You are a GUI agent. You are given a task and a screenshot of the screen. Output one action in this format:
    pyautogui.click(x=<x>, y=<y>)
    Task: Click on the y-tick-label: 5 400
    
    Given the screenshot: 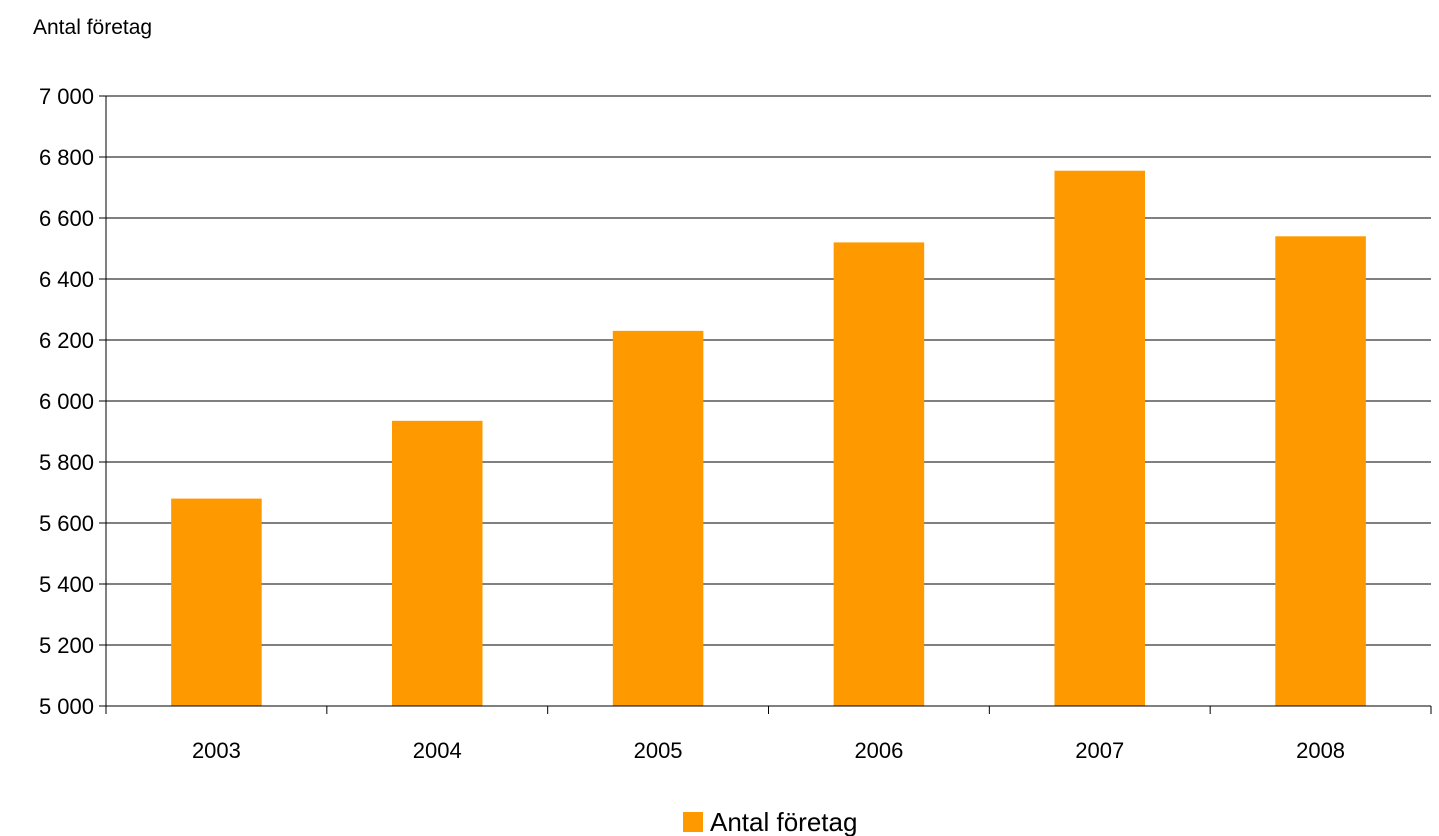 What is the action you would take?
    pyautogui.click(x=66, y=584)
    